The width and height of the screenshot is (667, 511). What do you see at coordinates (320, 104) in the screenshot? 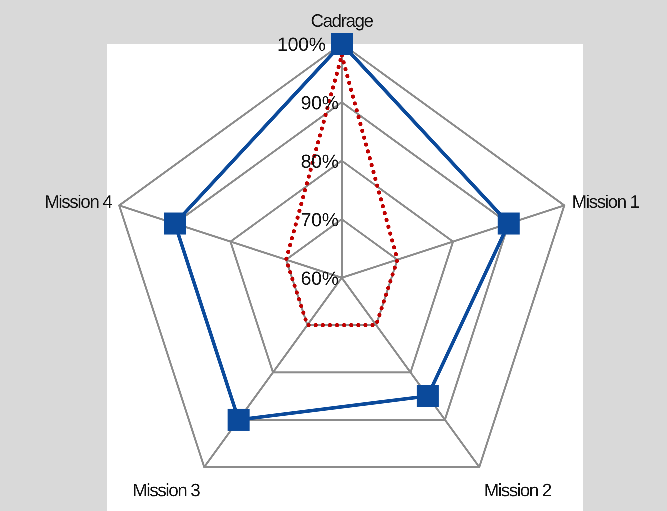
I see `y-tick-label: 90%` at bounding box center [320, 104].